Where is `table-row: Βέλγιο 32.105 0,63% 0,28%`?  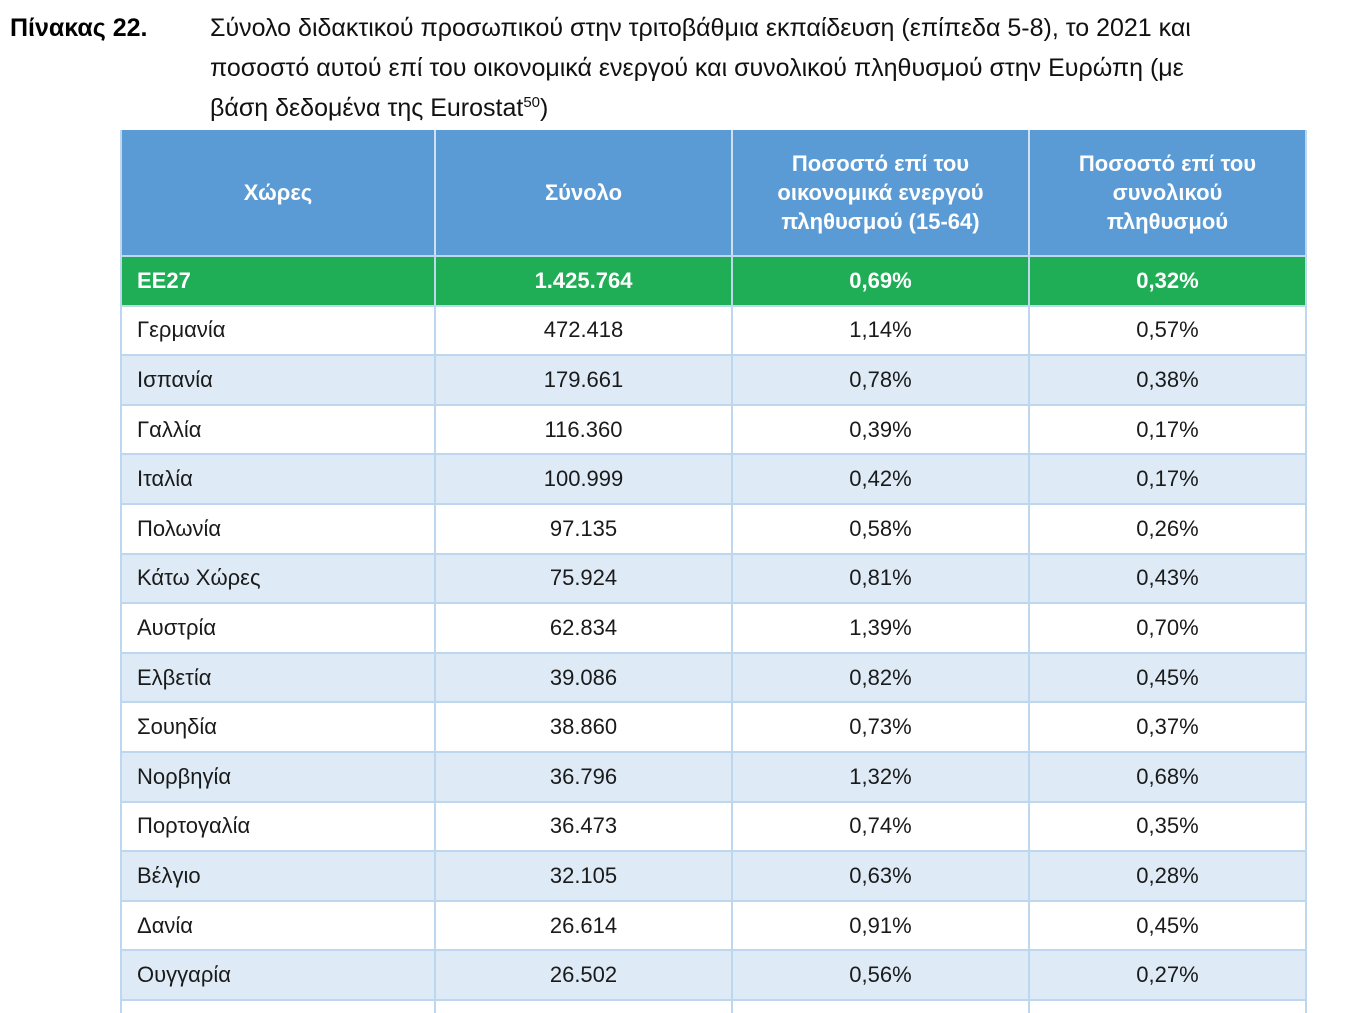 table-row: Βέλγιο 32.105 0,63% 0,28% is located at coordinates (713, 875).